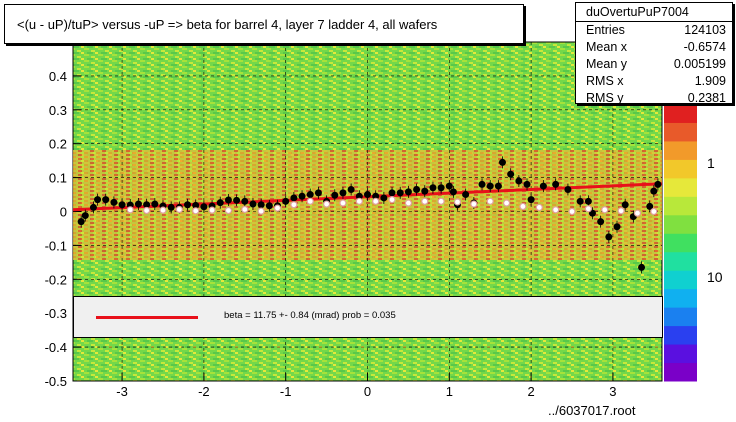 This screenshot has height=422, width=736. What do you see at coordinates (706, 98) in the screenshot?
I see `stats-value: 0.2381` at bounding box center [706, 98].